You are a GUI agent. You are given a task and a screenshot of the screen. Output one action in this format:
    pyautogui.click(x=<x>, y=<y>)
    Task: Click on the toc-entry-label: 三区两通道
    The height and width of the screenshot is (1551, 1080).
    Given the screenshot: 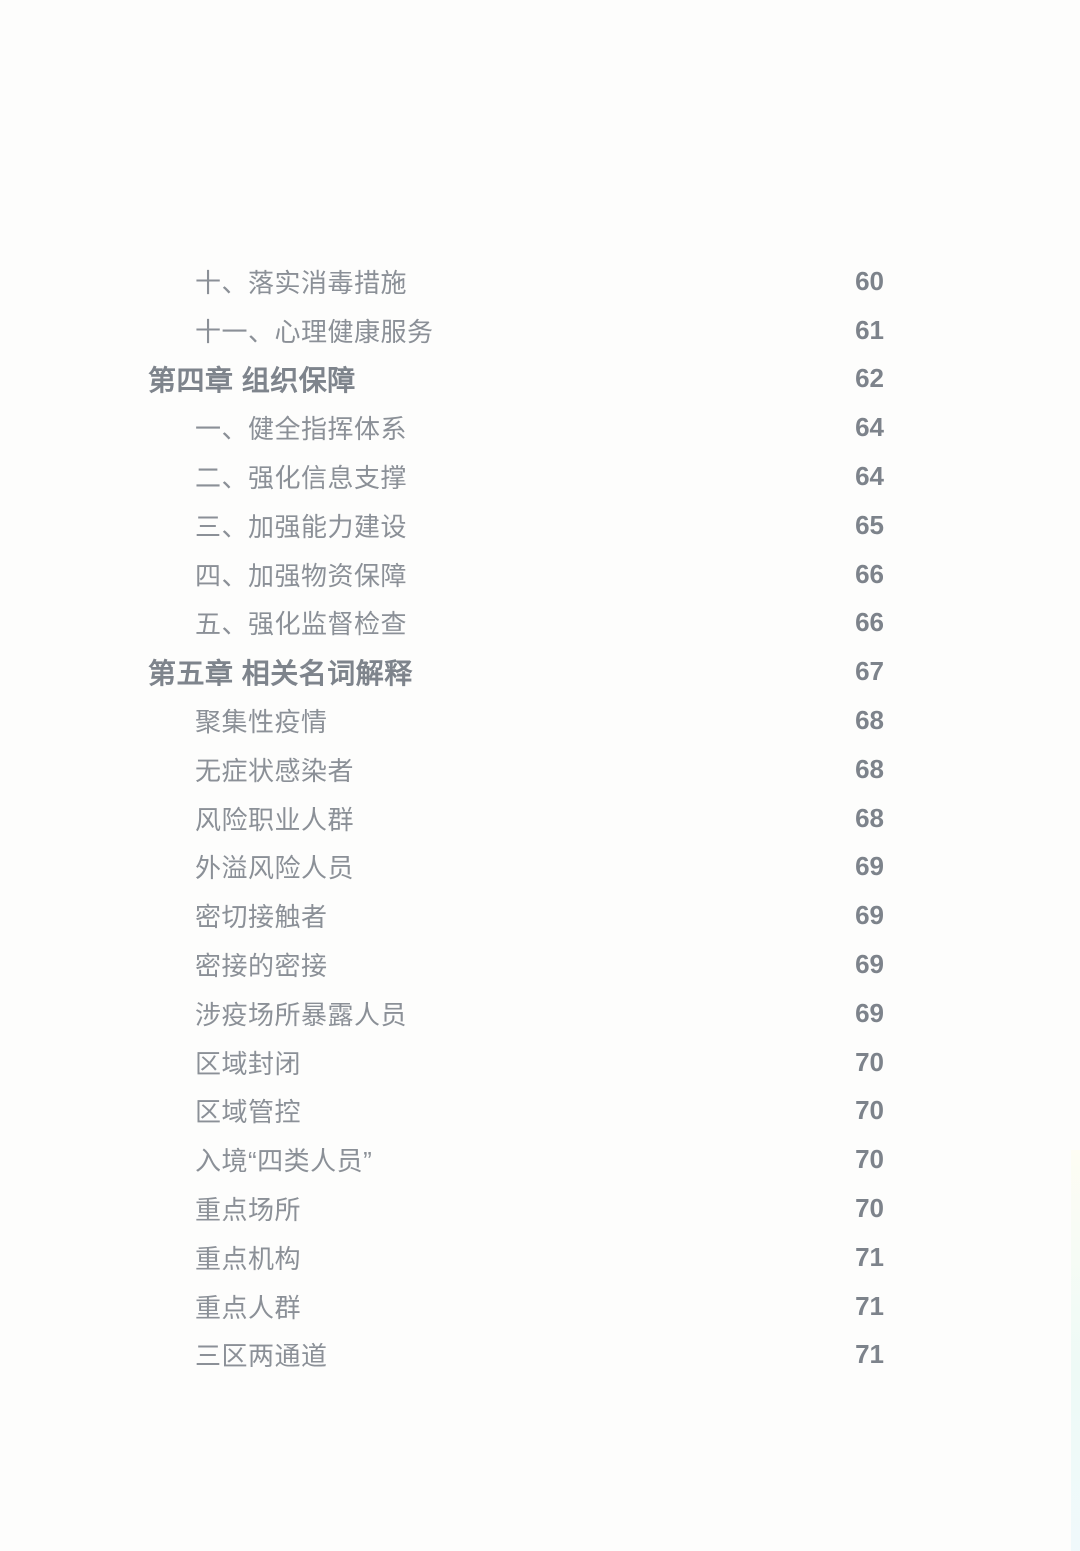 What is the action you would take?
    pyautogui.click(x=261, y=1356)
    